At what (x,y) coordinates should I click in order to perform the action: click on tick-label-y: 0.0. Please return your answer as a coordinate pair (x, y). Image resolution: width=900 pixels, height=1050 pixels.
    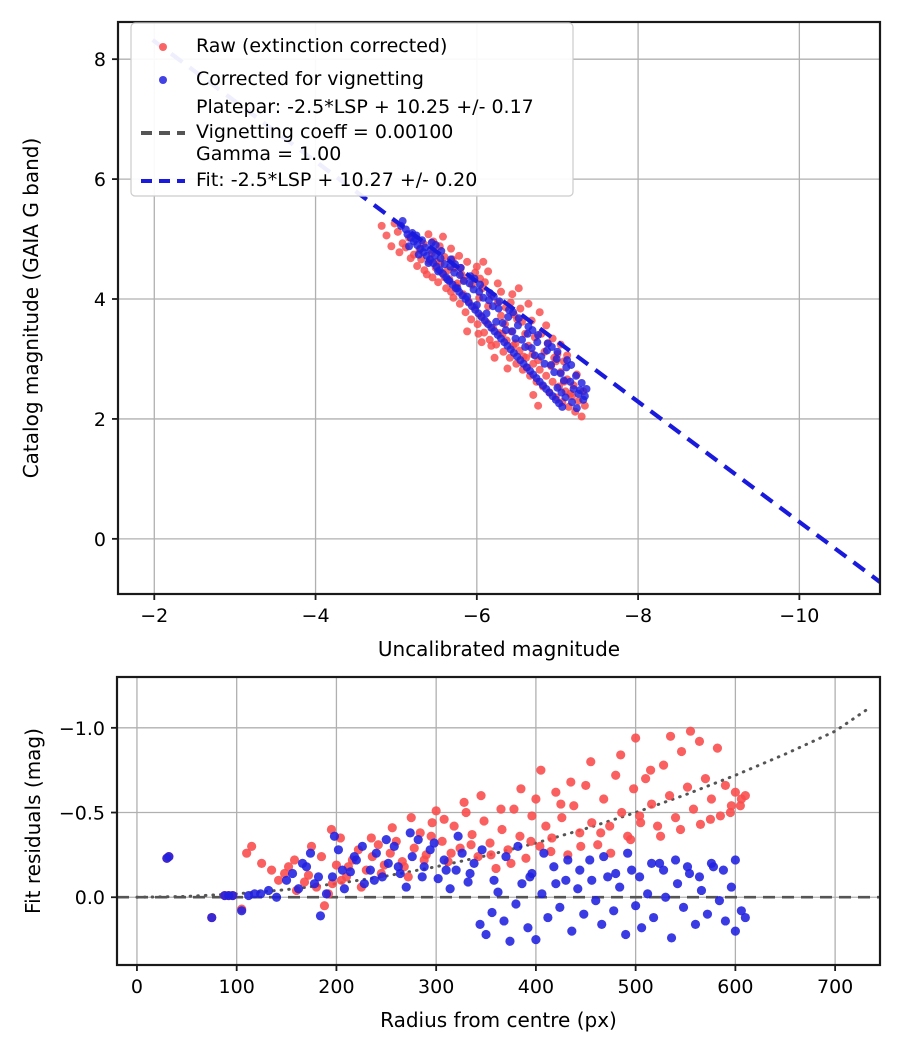
    Looking at the image, I should click on (90, 898).